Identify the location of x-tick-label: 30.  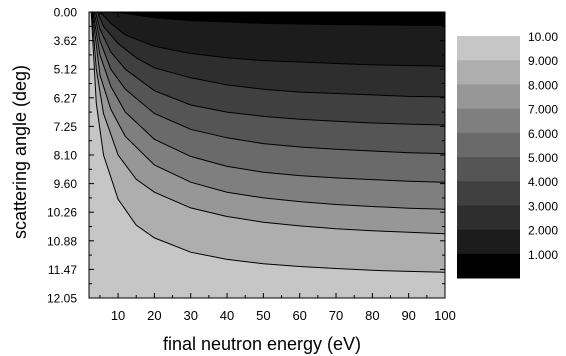
(190, 315).